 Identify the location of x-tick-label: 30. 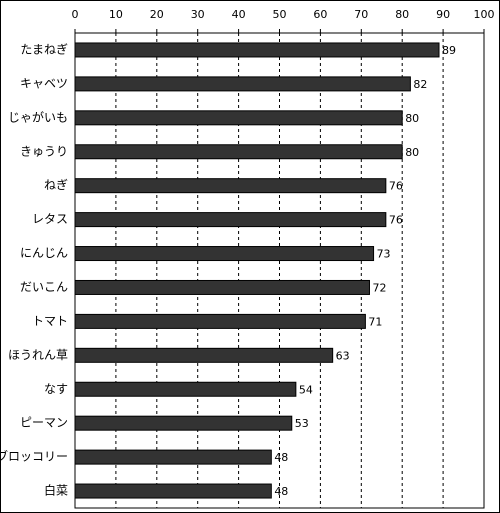
(198, 14).